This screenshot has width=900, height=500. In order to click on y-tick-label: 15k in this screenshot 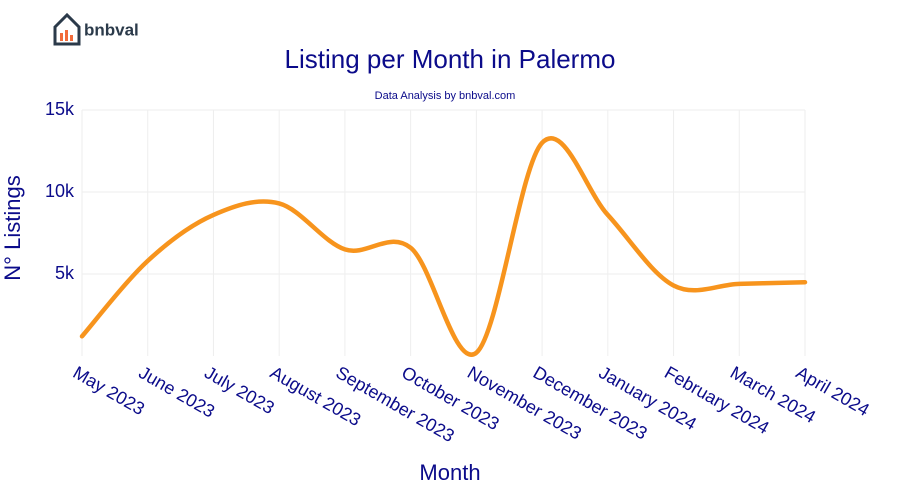, I will do `click(60, 109)`.